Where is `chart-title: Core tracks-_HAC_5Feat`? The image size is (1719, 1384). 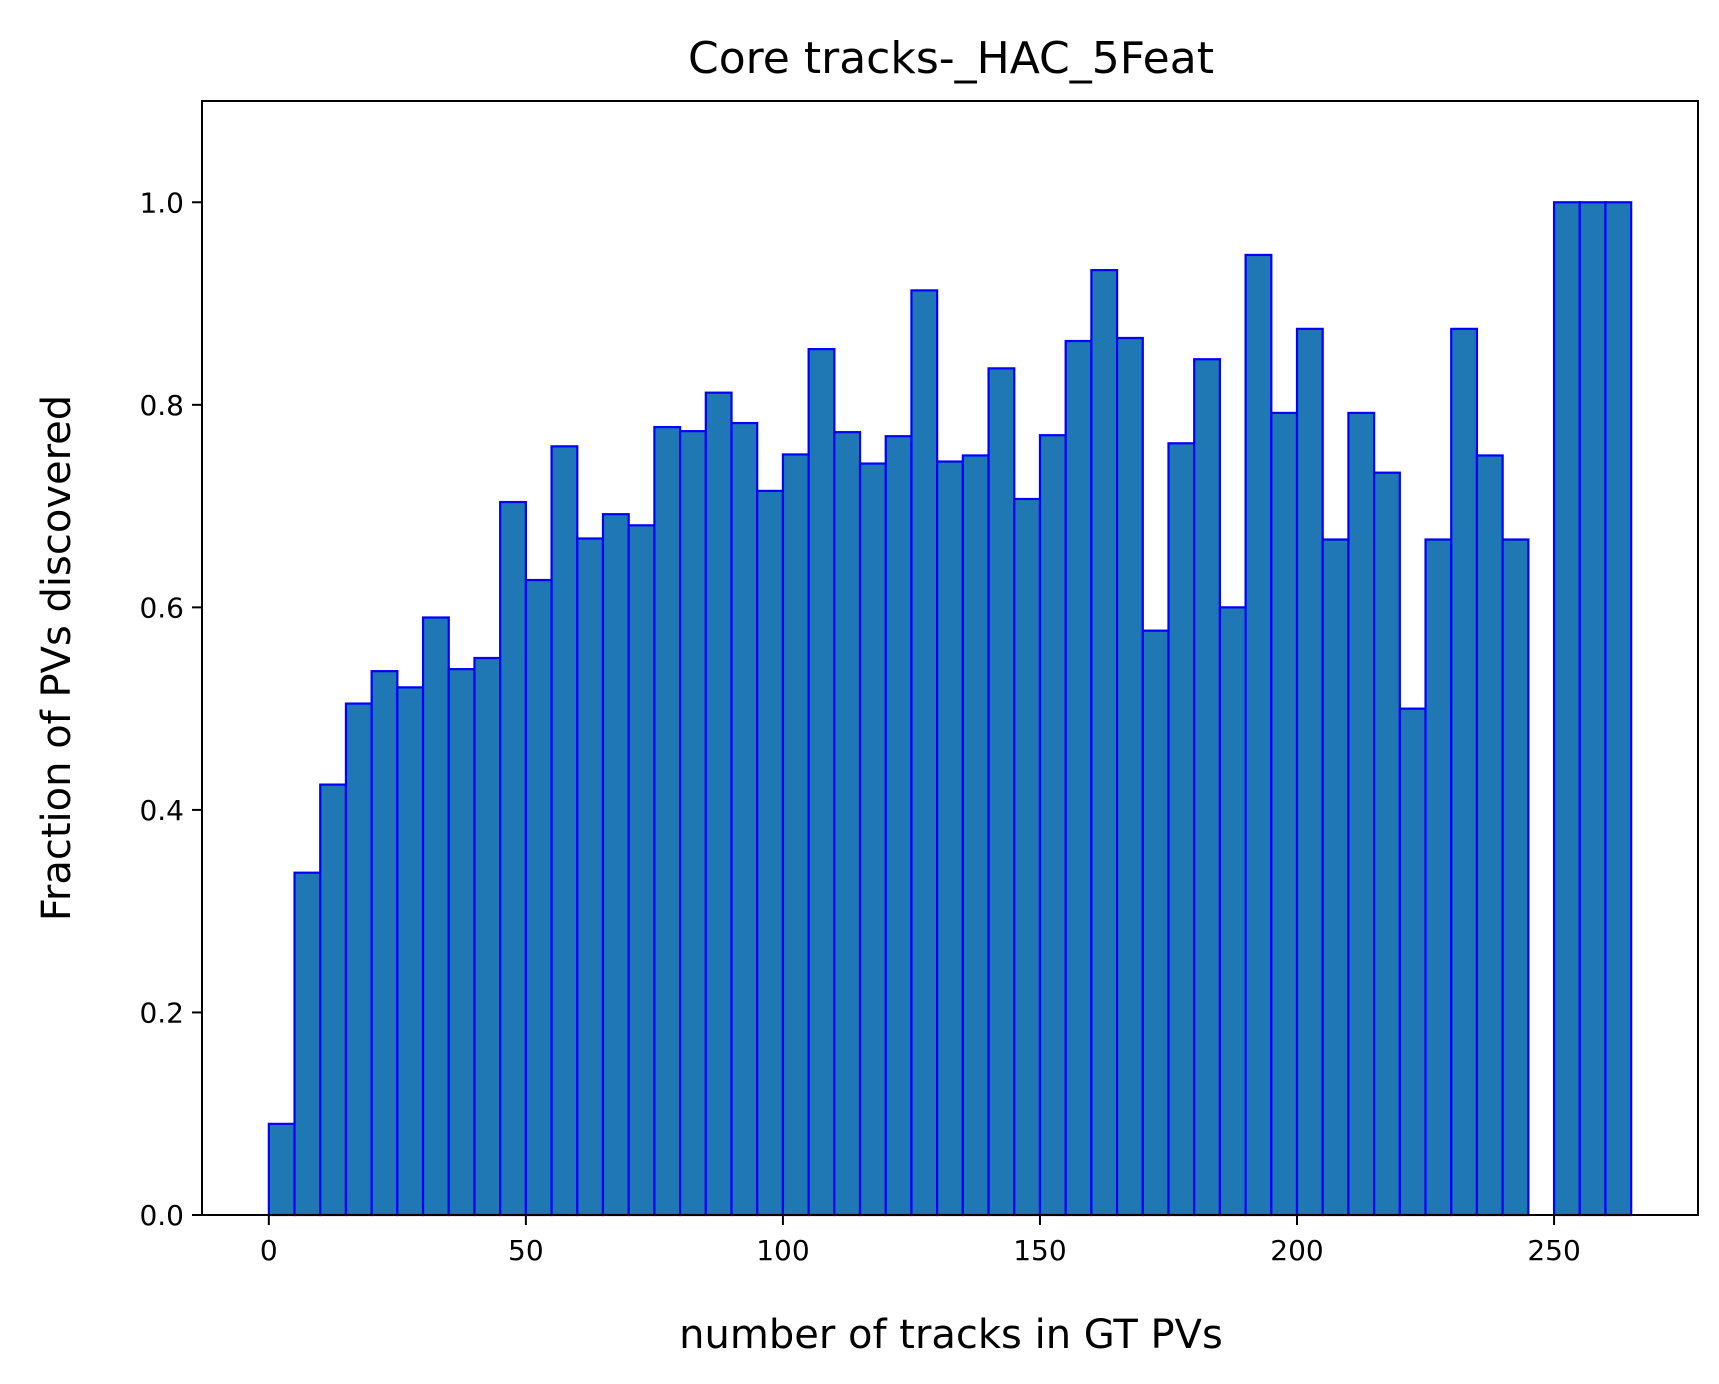 chart-title: Core tracks-_HAC_5Feat is located at coordinates (951, 58).